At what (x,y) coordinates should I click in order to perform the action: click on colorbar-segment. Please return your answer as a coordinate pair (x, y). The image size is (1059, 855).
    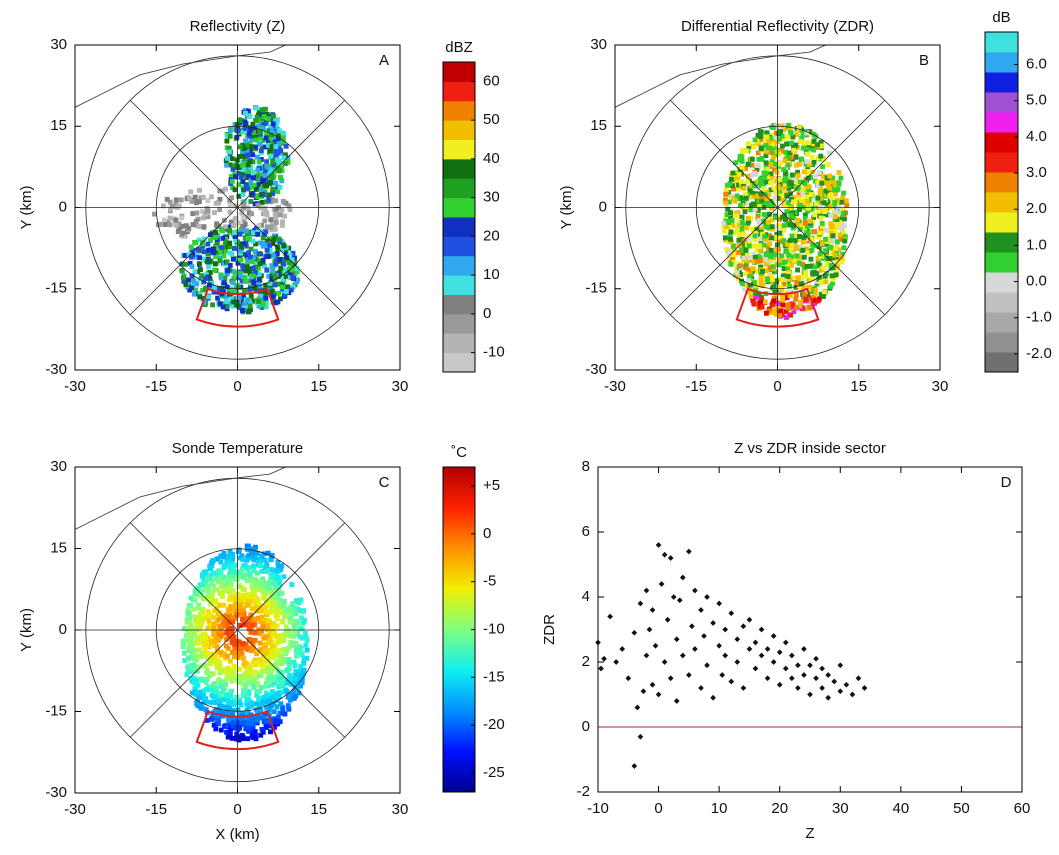
    Looking at the image, I should click on (1001, 302).